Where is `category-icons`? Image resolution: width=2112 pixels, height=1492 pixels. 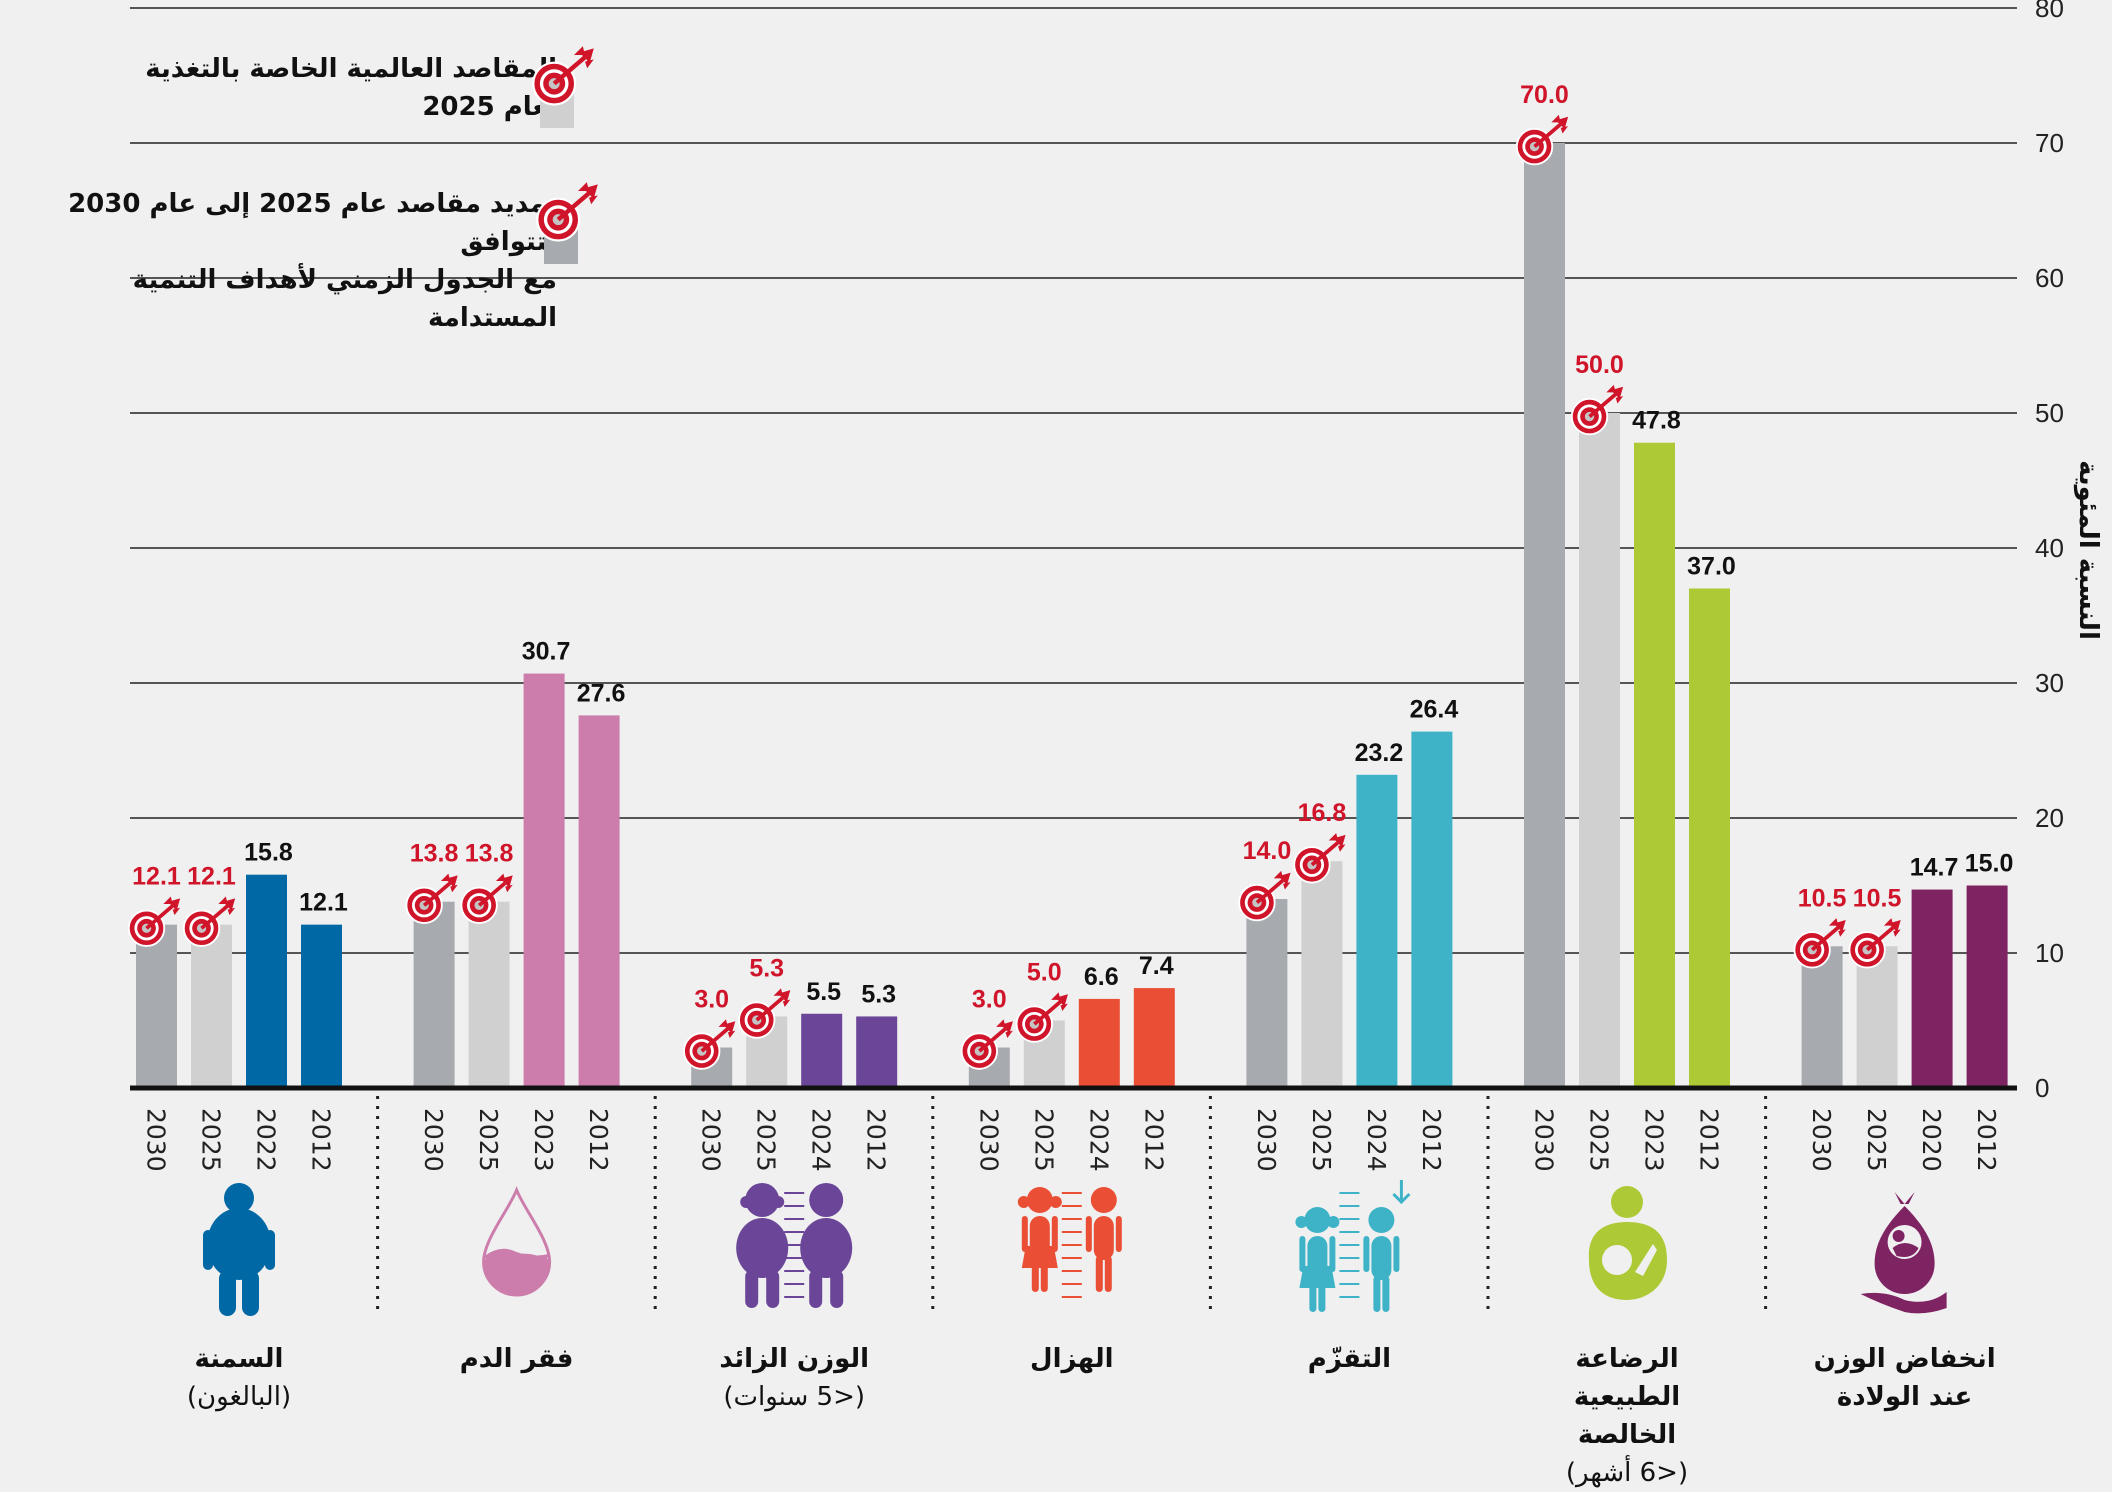
category-icons is located at coordinates (1075, 1248).